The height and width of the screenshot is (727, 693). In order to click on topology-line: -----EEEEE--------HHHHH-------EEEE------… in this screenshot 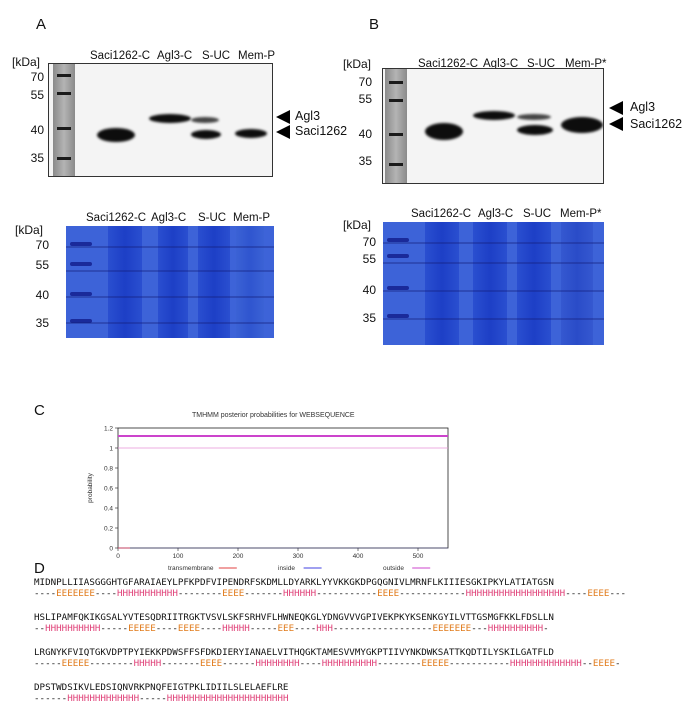, I will do `click(327, 663)`.